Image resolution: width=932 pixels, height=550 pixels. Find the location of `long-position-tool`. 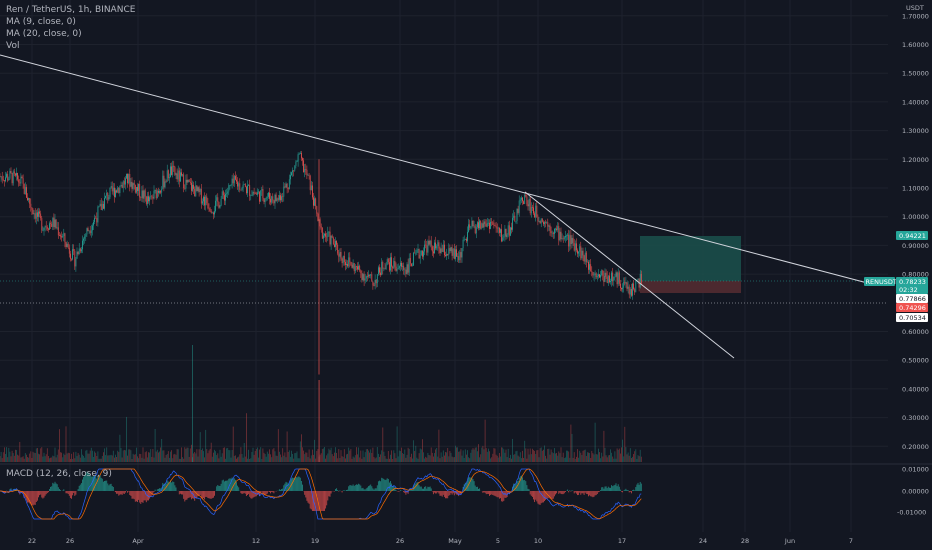

long-position-tool is located at coordinates (690, 264).